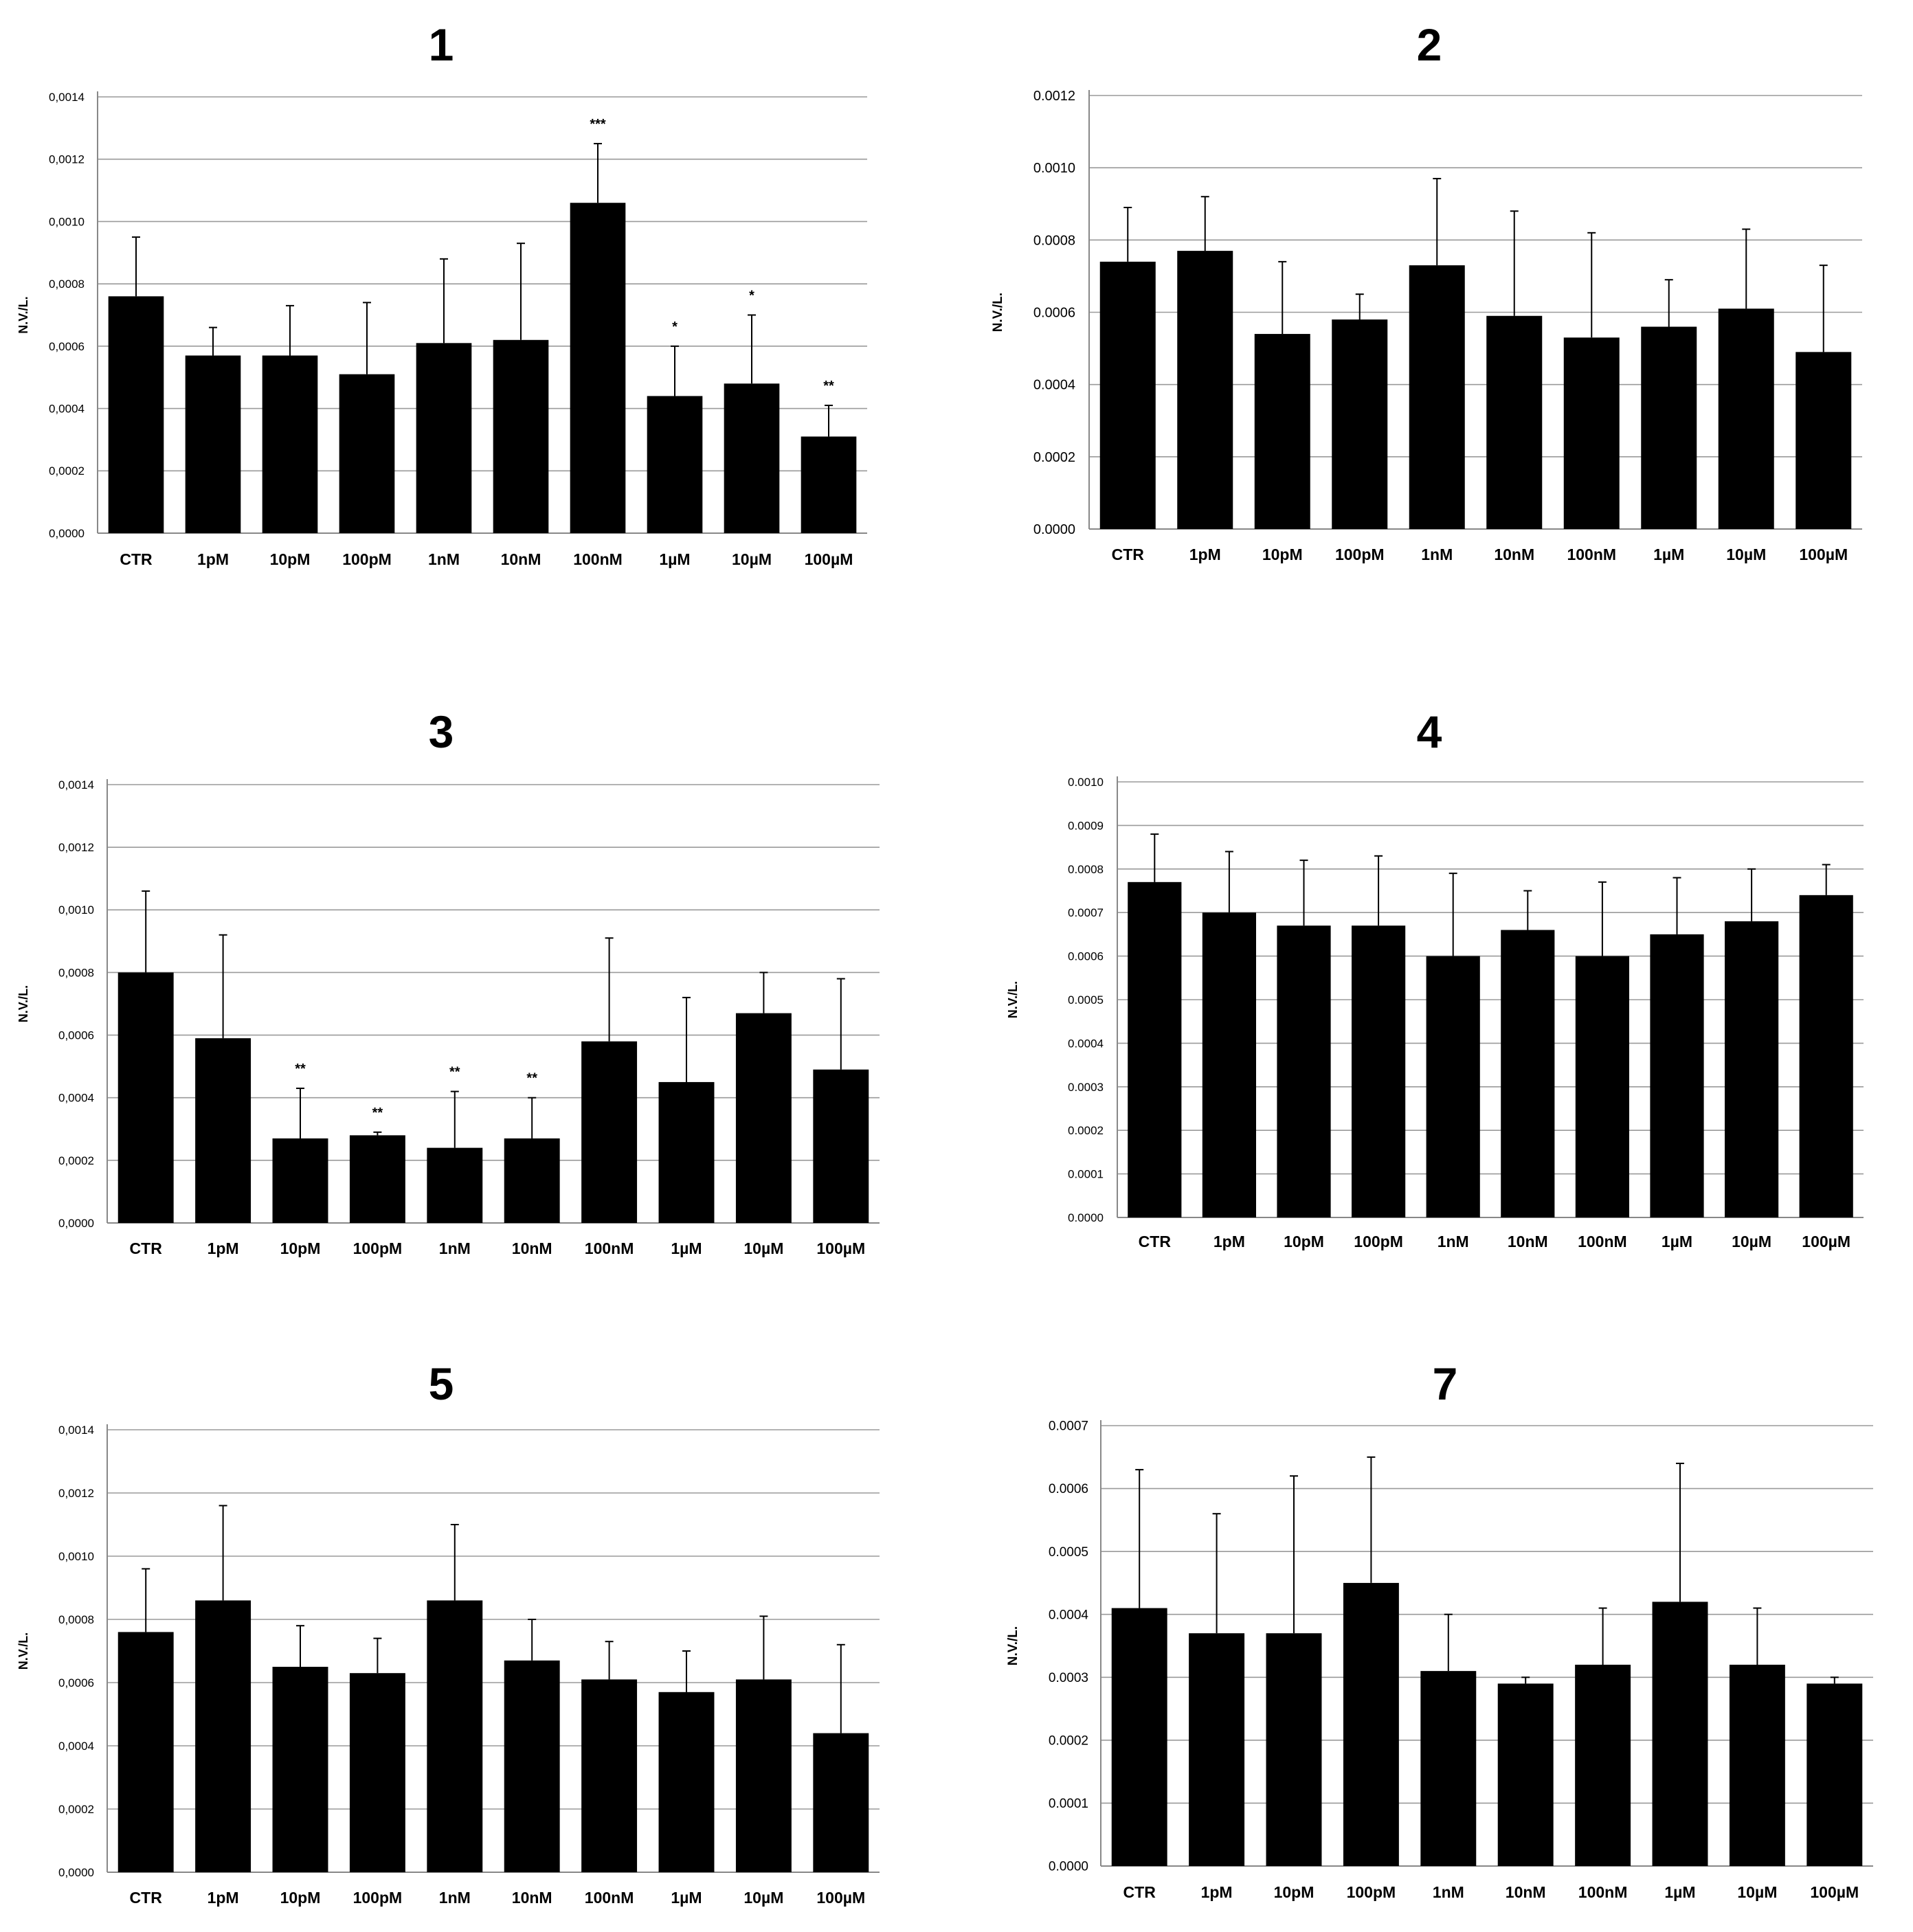 The image size is (1913, 1932). I want to click on chart-title: 5, so click(441, 1383).